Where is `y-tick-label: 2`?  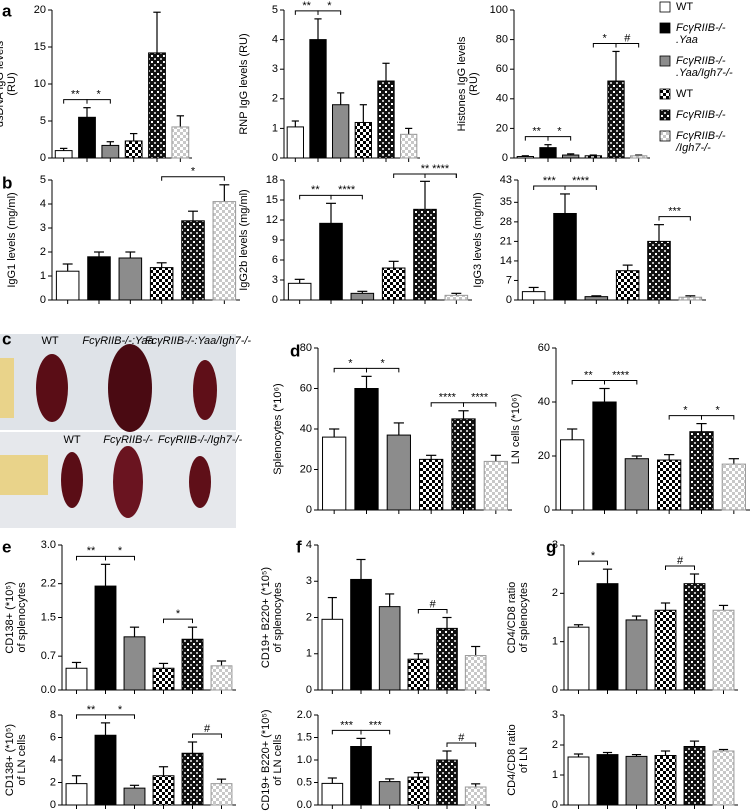 y-tick-label: 2 is located at coordinates (275, 99).